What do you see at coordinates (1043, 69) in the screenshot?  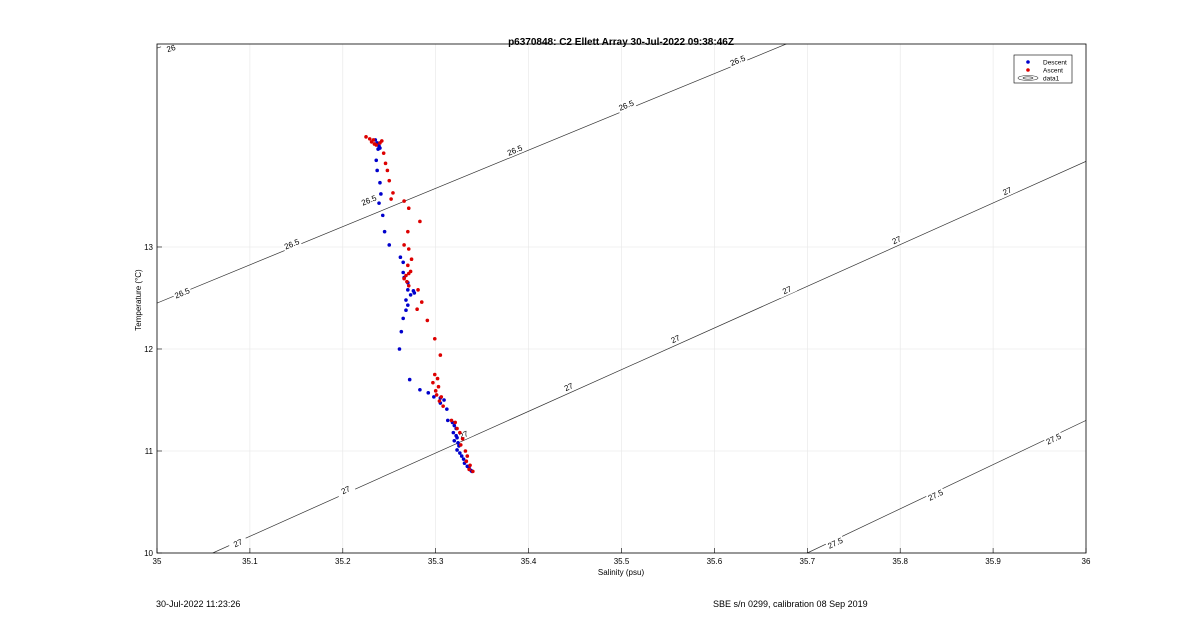 I see `legend-box` at bounding box center [1043, 69].